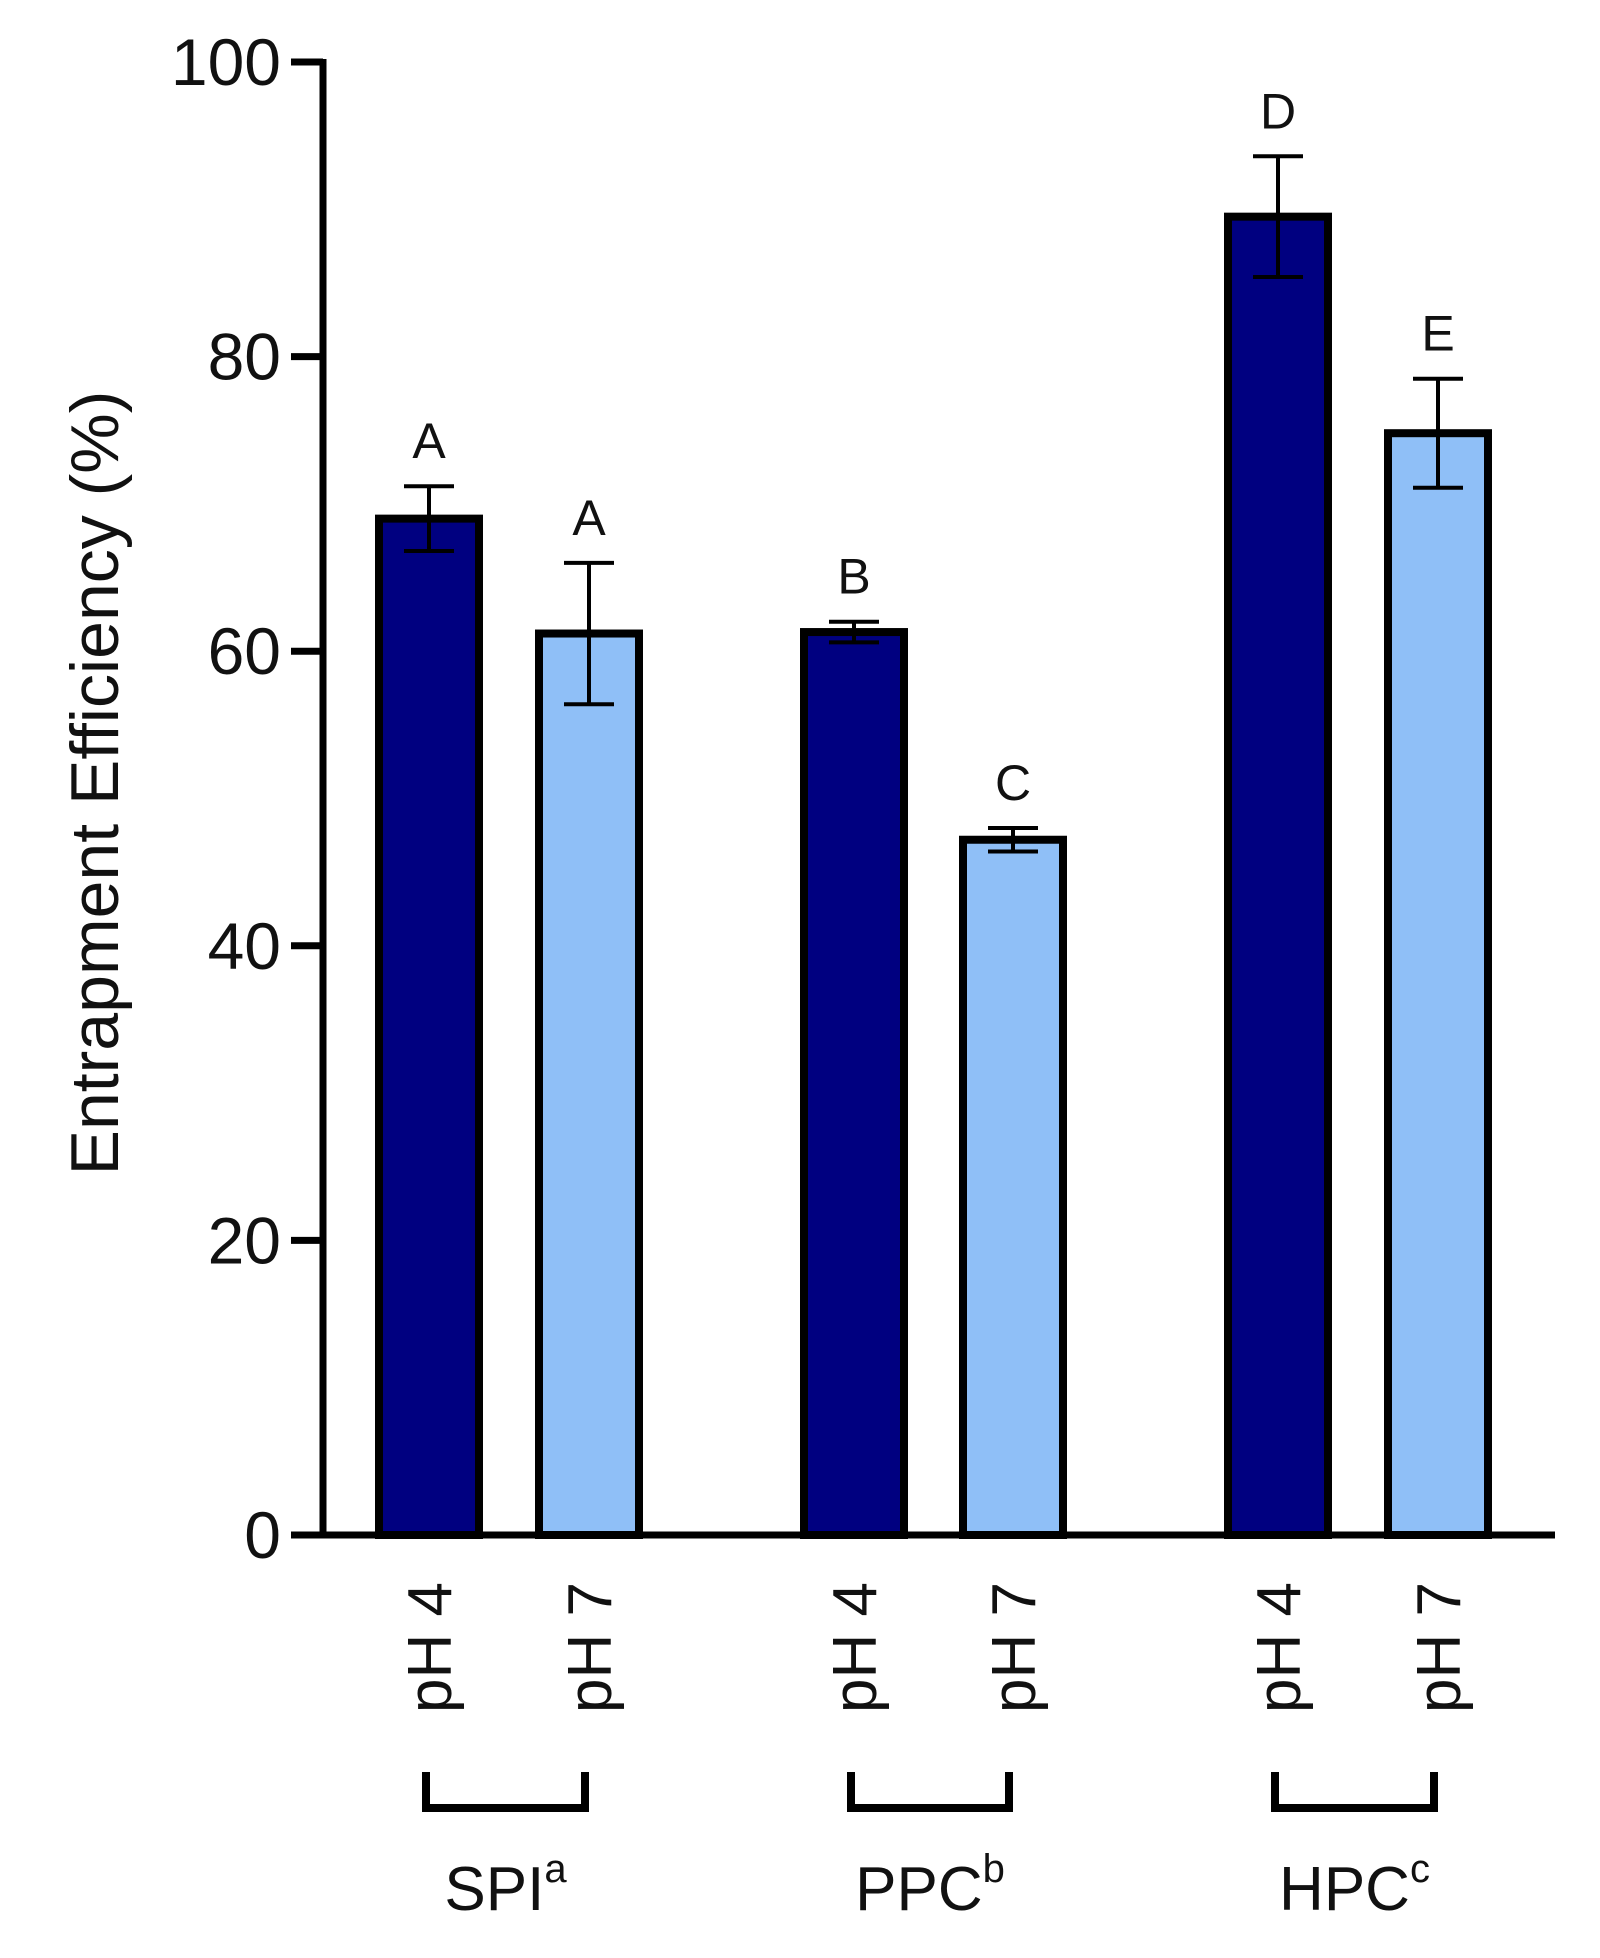  Describe the element at coordinates (244, 1240) in the screenshot. I see `y-tick-label: 20` at that location.